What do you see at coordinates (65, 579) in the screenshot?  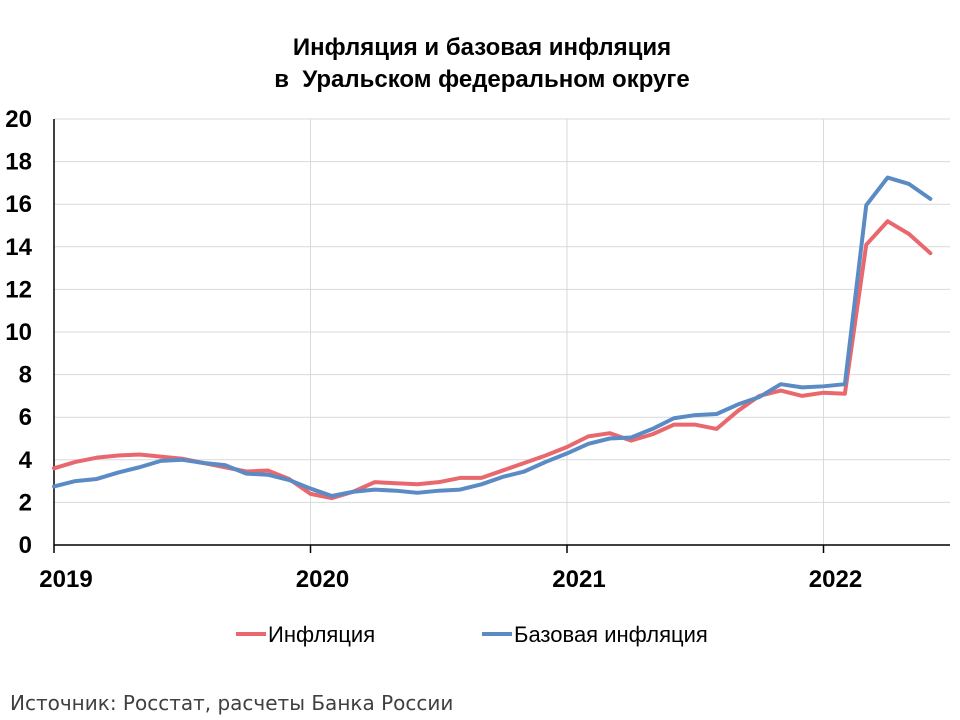 I see `x-tick-label: 2019` at bounding box center [65, 579].